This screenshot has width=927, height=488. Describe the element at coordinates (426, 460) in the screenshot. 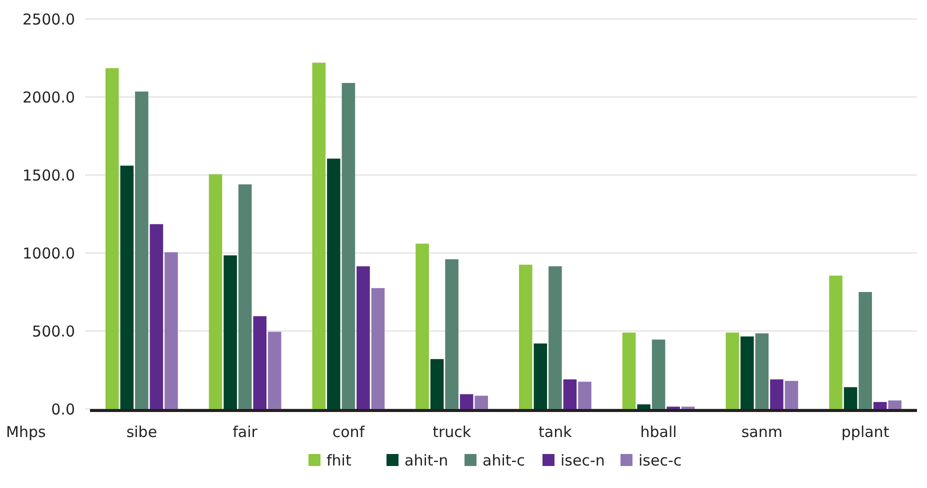

I see `legend-label: ahit-n` at that location.